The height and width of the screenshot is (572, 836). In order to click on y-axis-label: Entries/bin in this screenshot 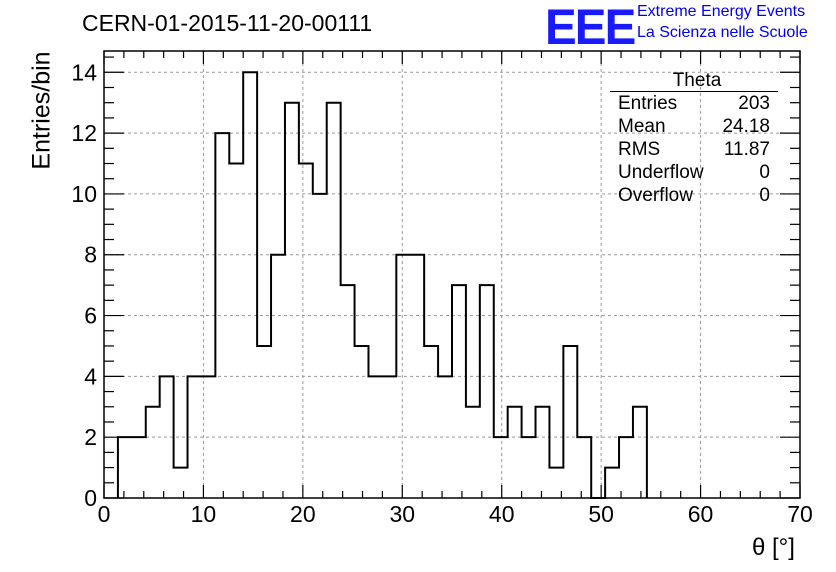, I will do `click(41, 110)`.